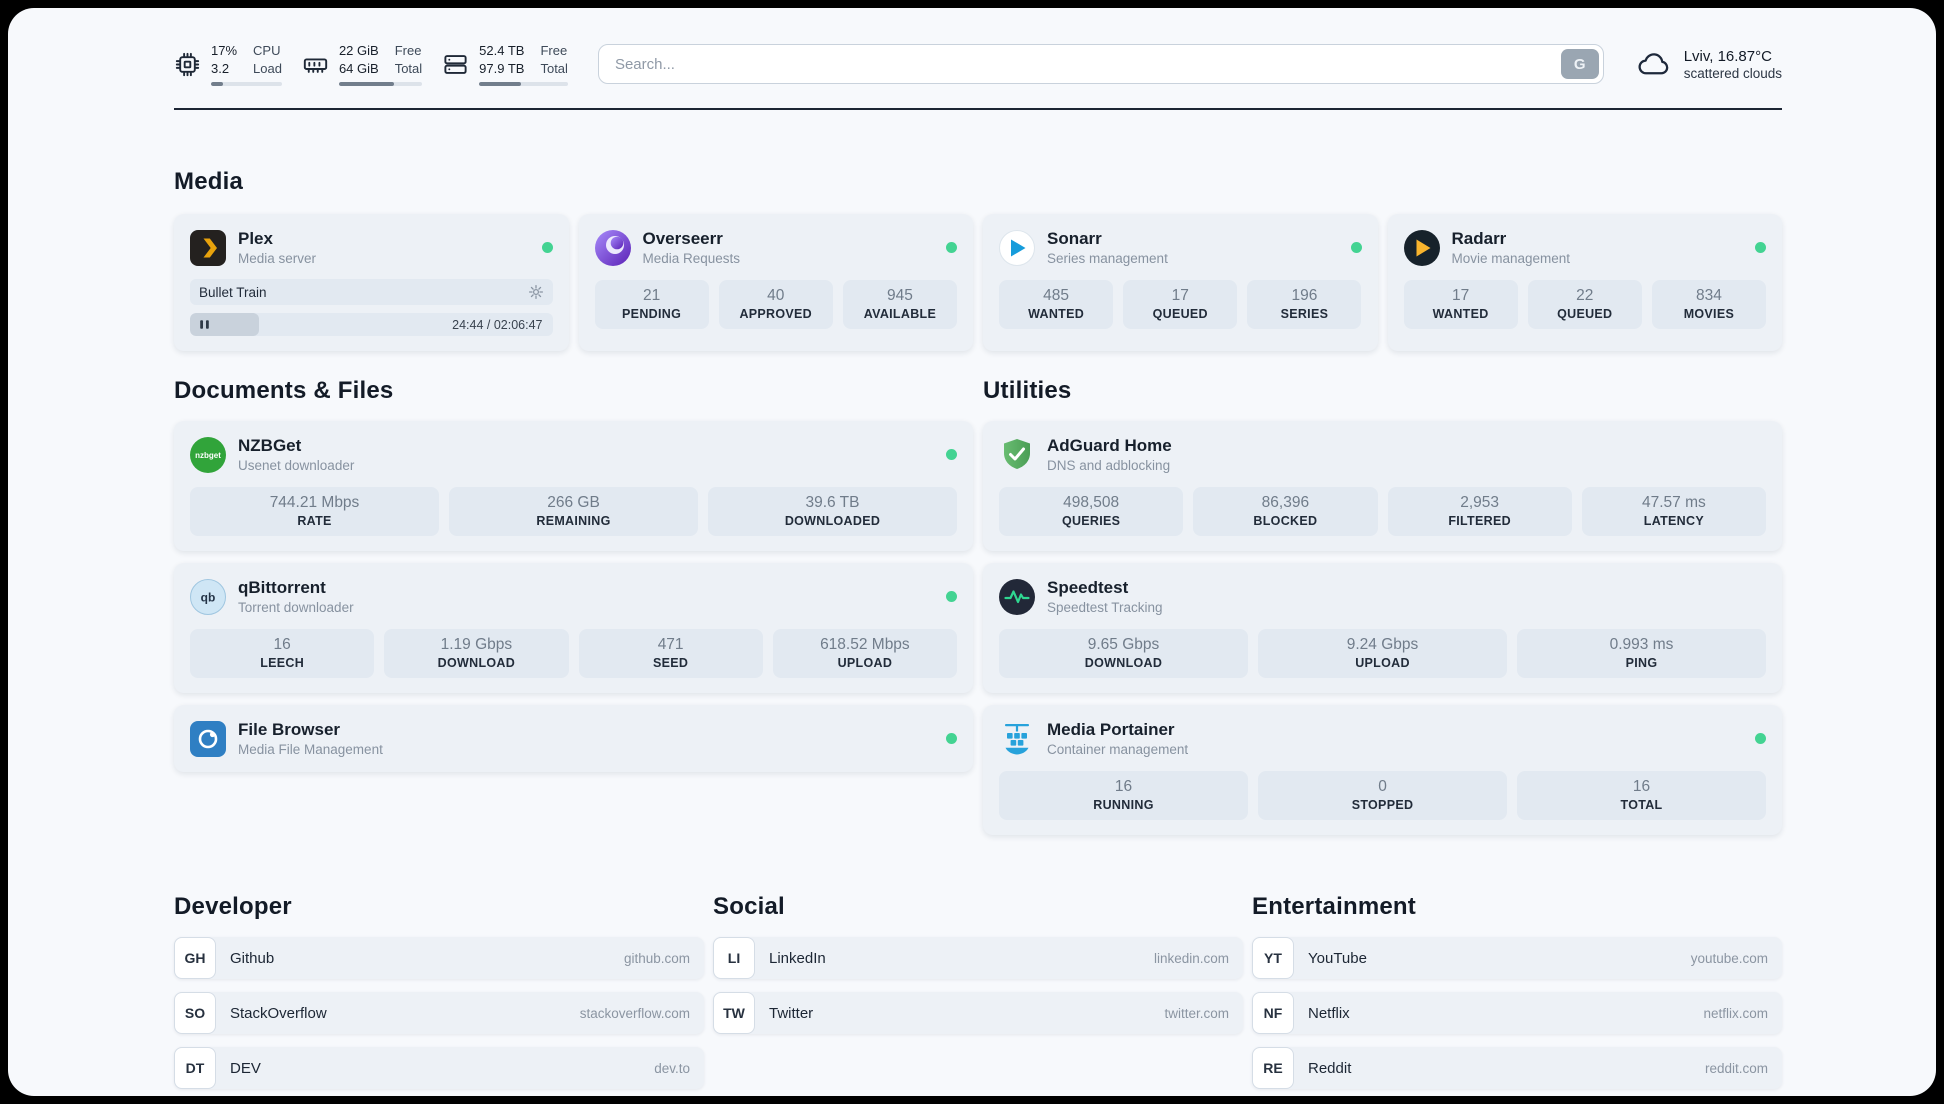  What do you see at coordinates (208, 596) in the screenshot?
I see `qbittorrent-icon: qb` at bounding box center [208, 596].